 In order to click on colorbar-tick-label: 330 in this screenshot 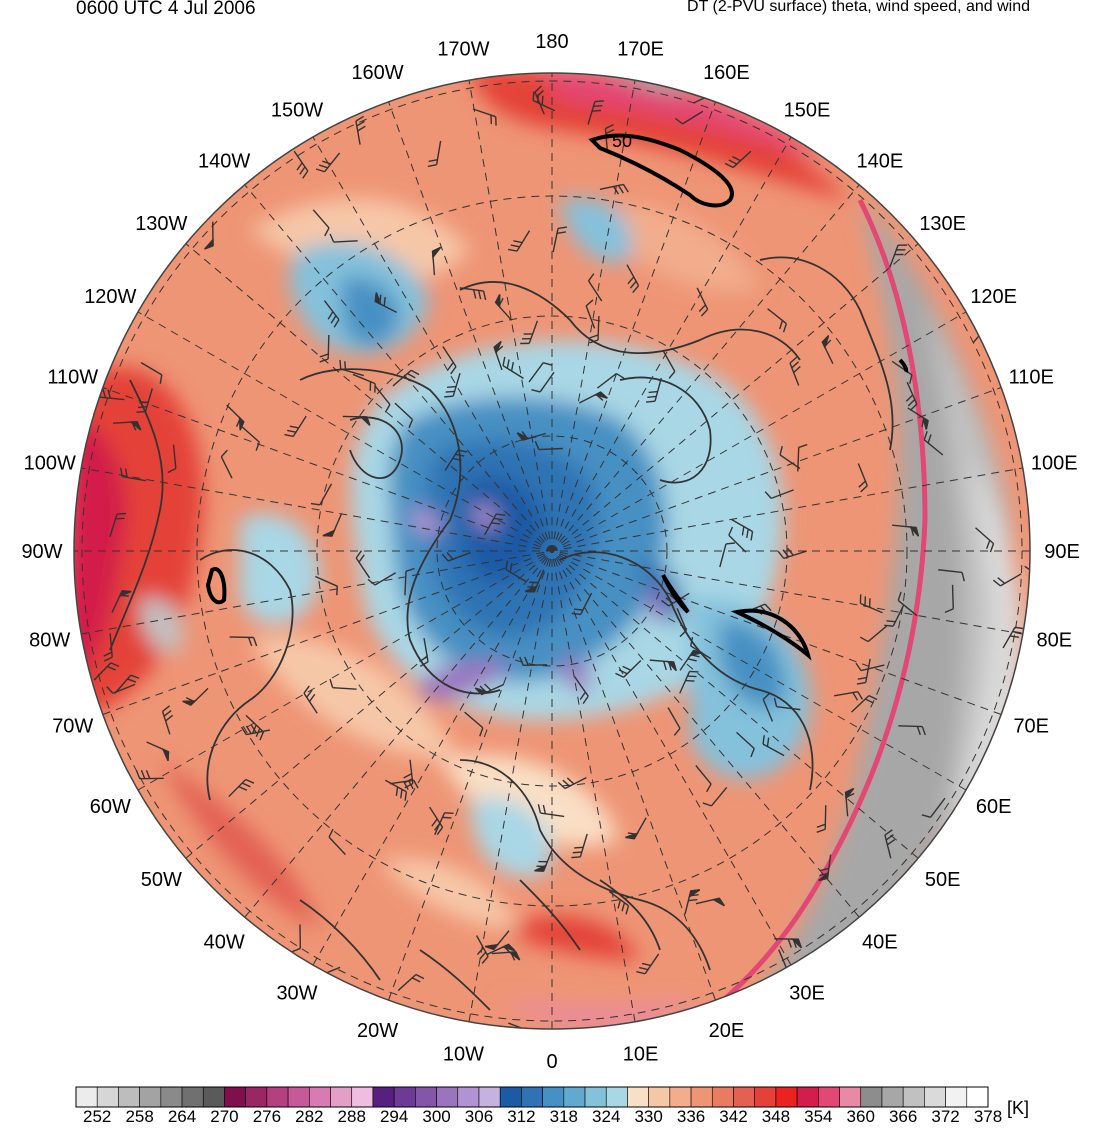, I will do `click(648, 1116)`.